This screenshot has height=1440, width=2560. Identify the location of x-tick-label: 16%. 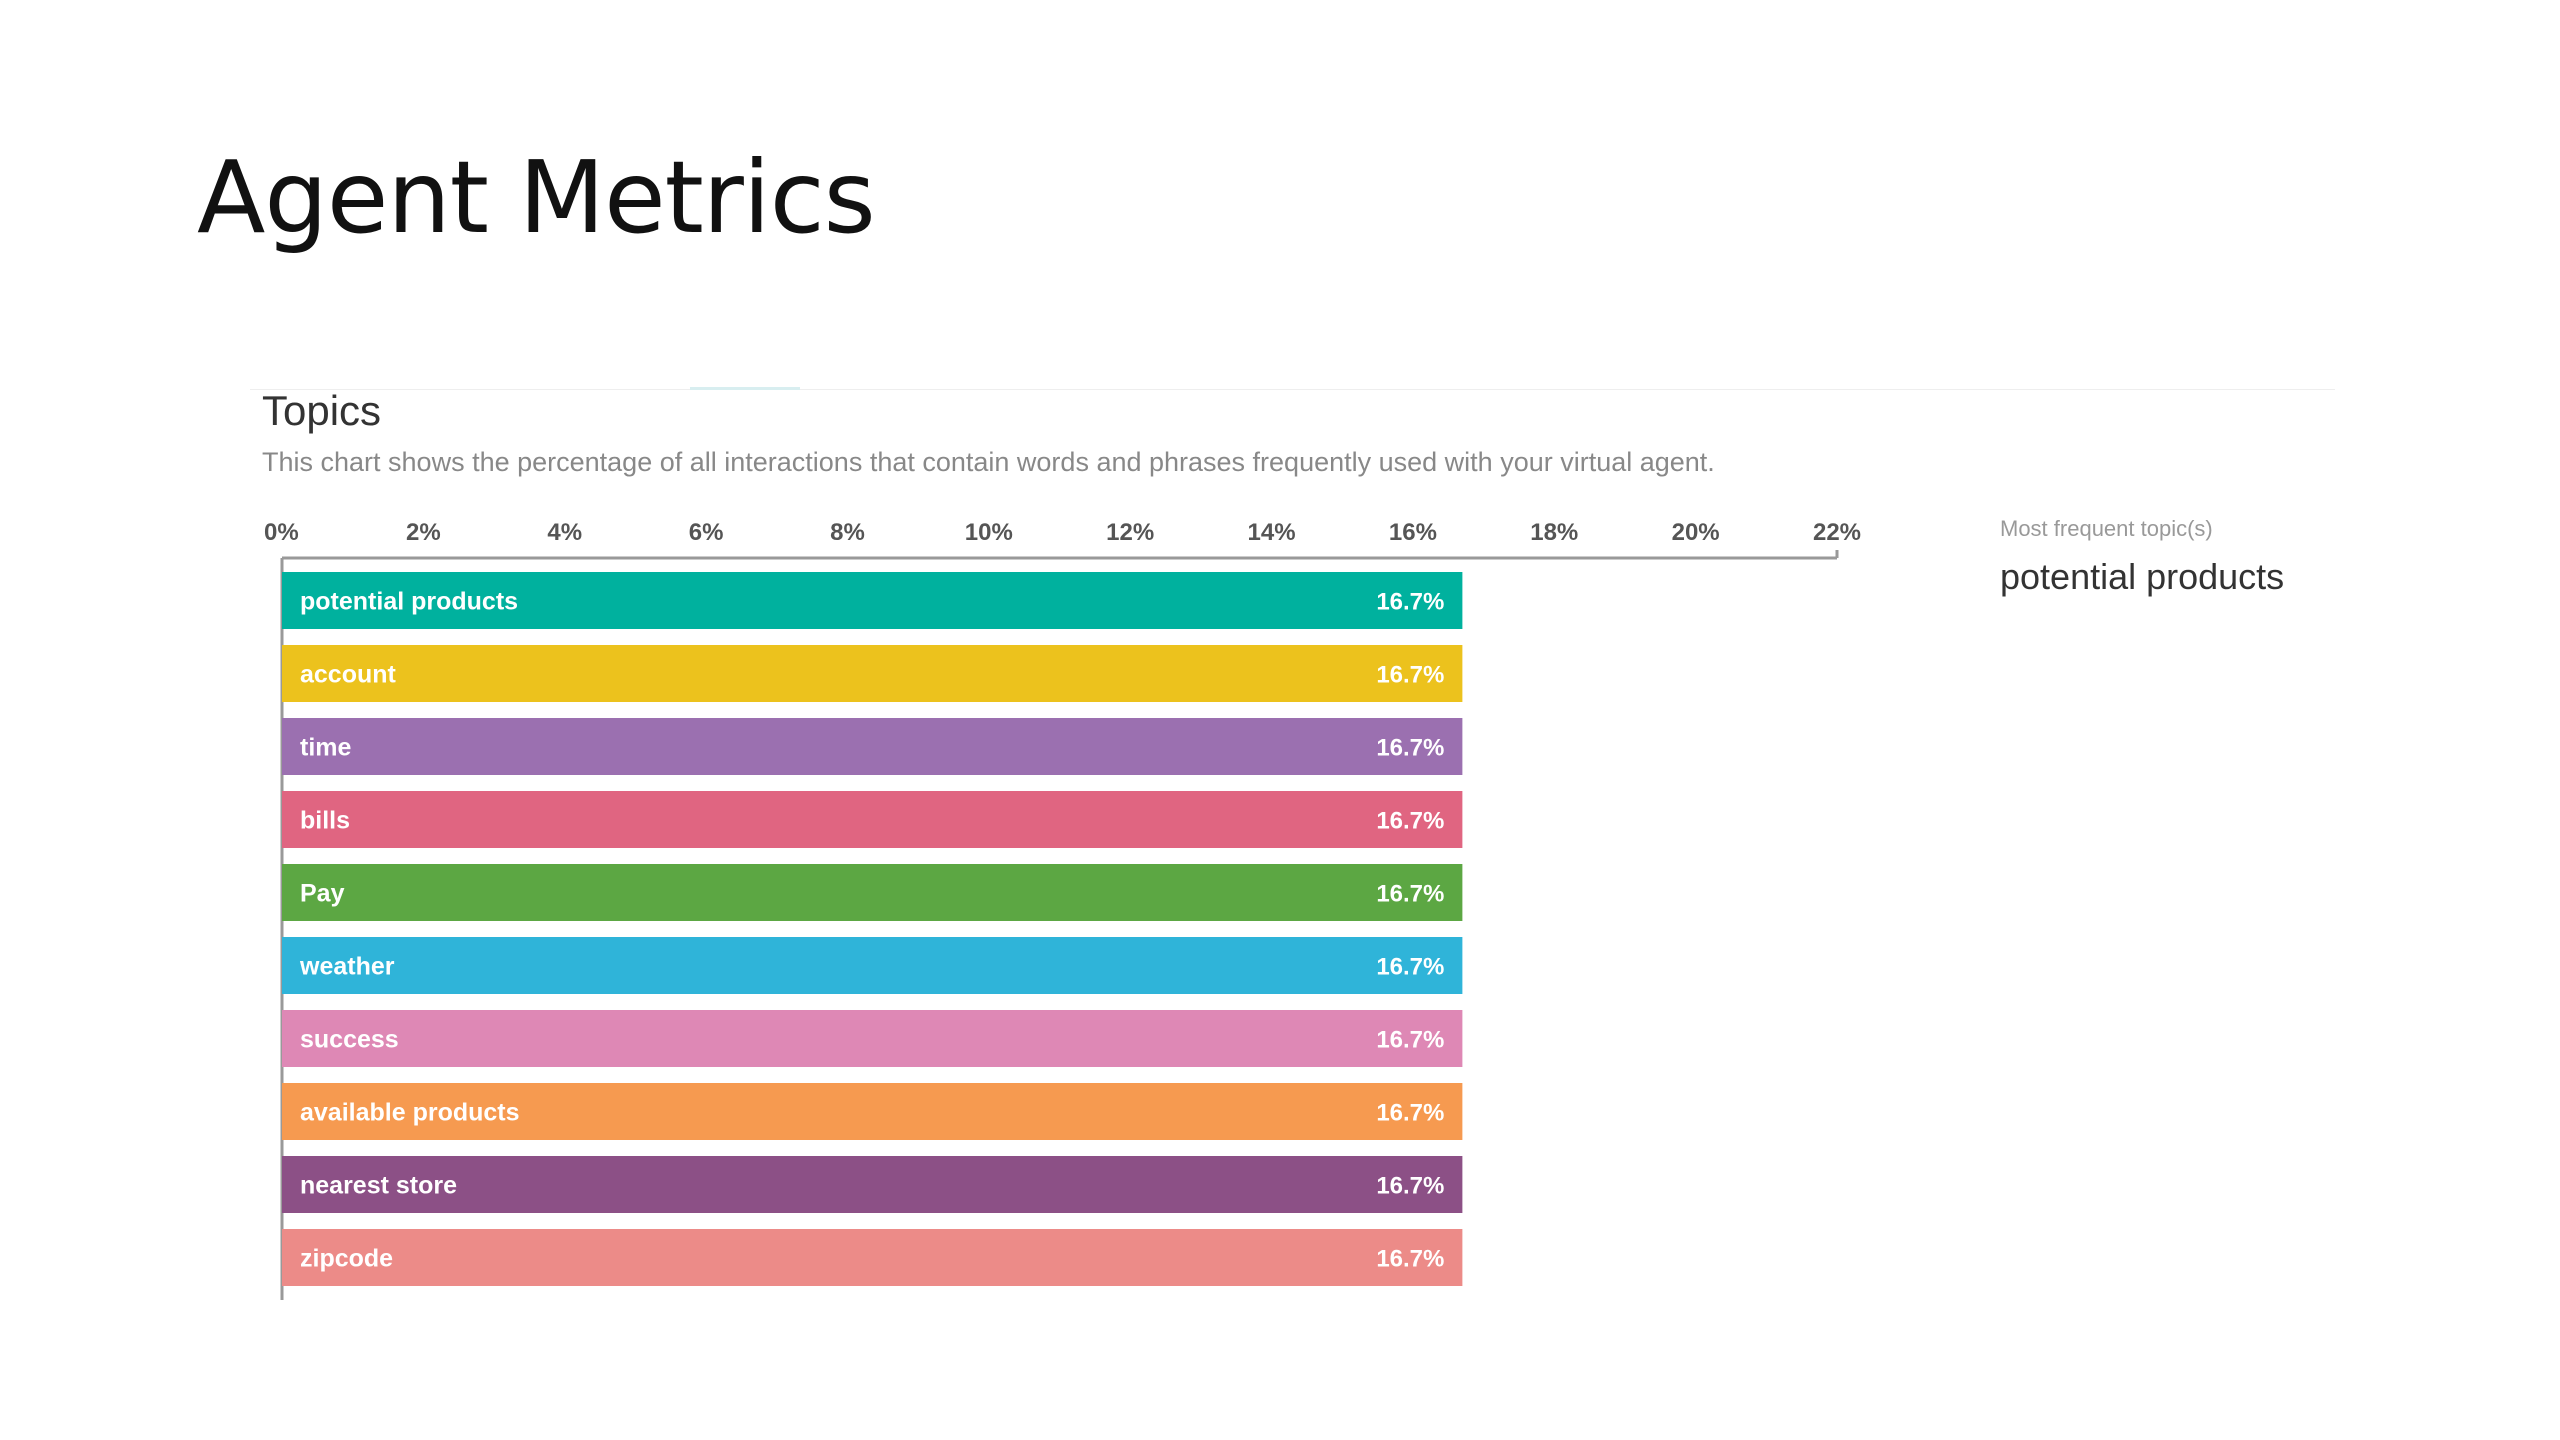
(1413, 532).